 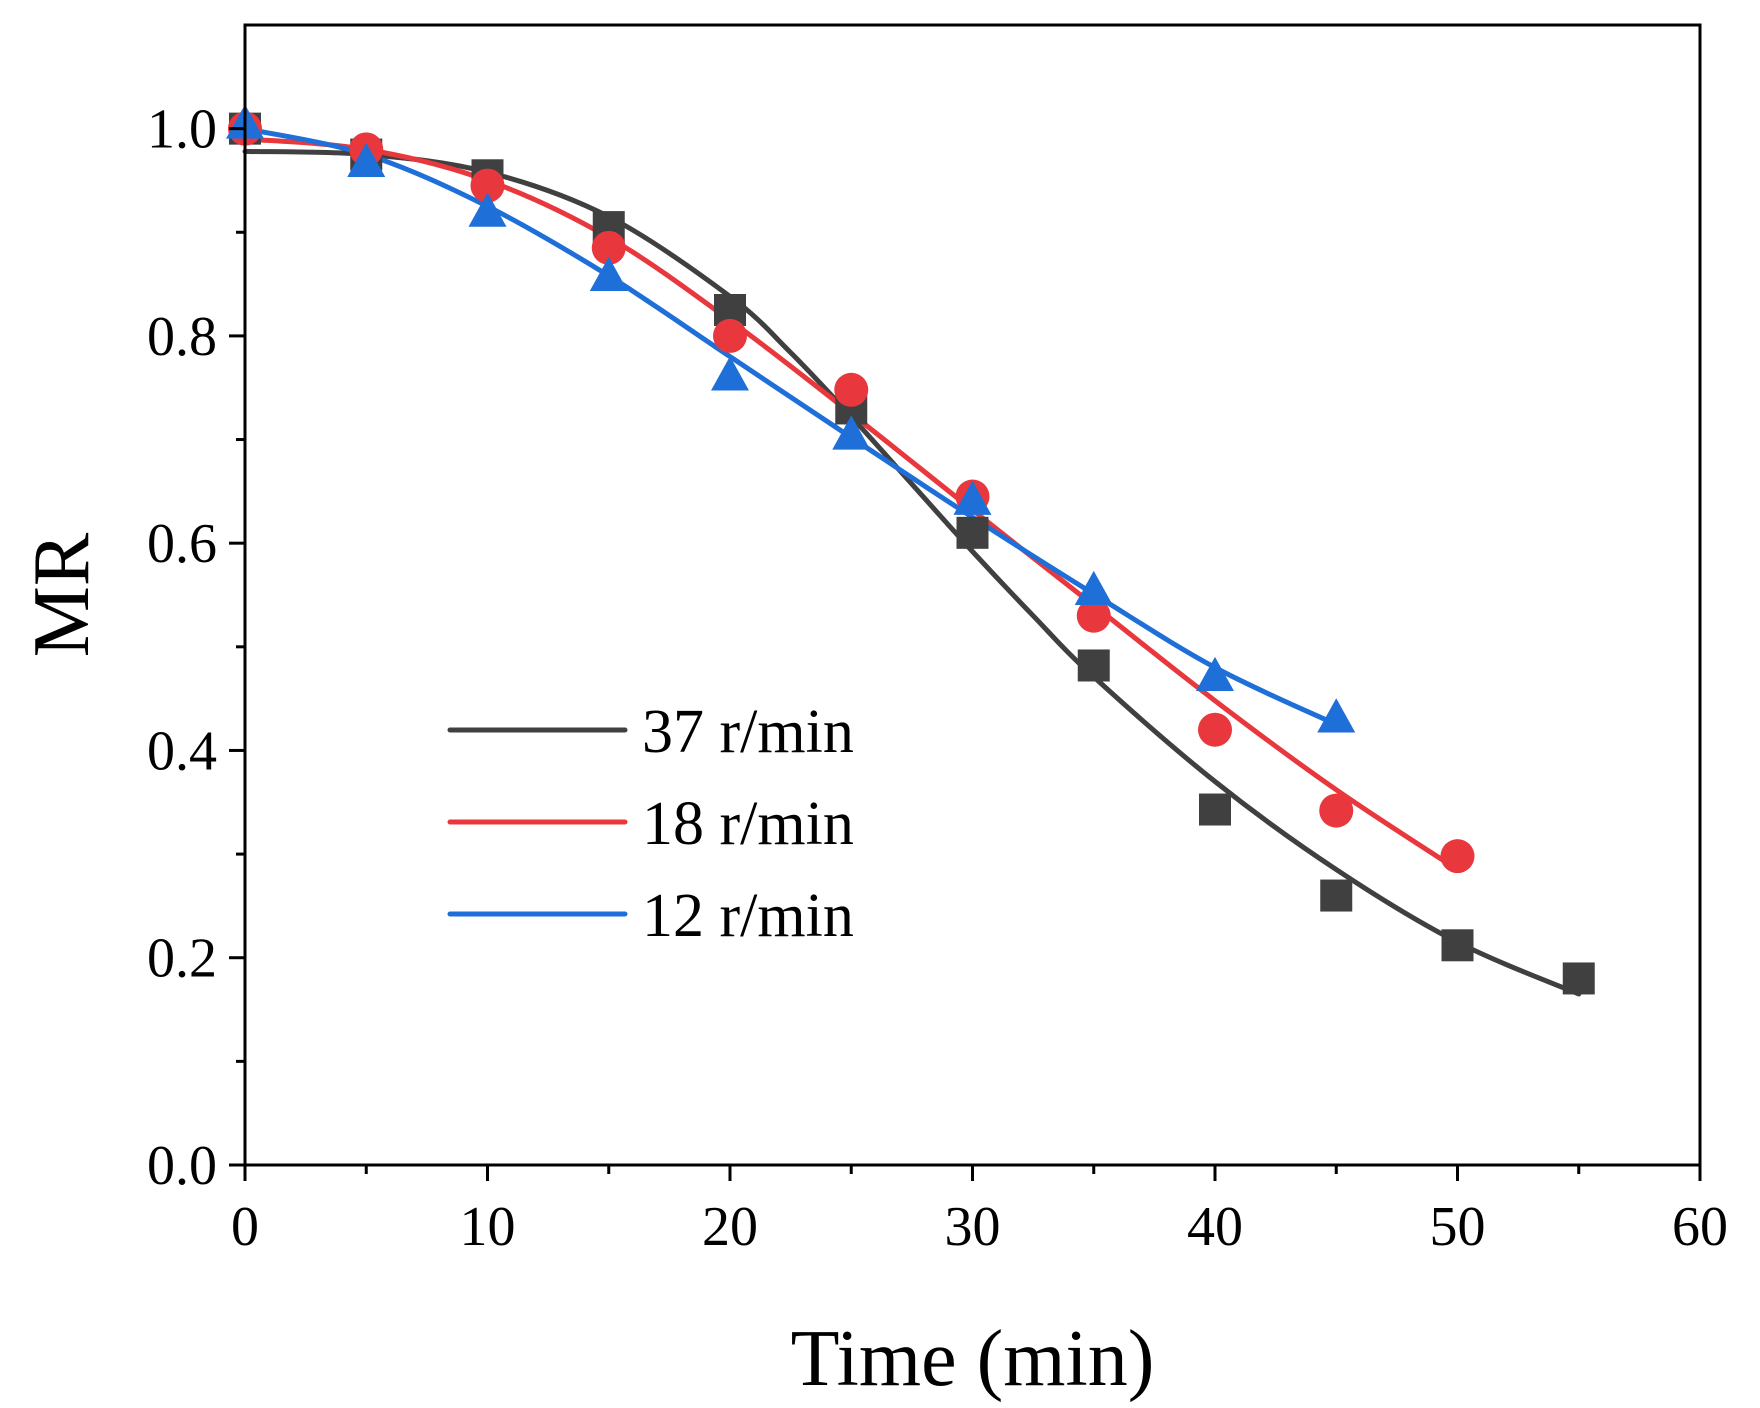 I want to click on legend-label-0: 37 r/min, so click(x=748, y=732).